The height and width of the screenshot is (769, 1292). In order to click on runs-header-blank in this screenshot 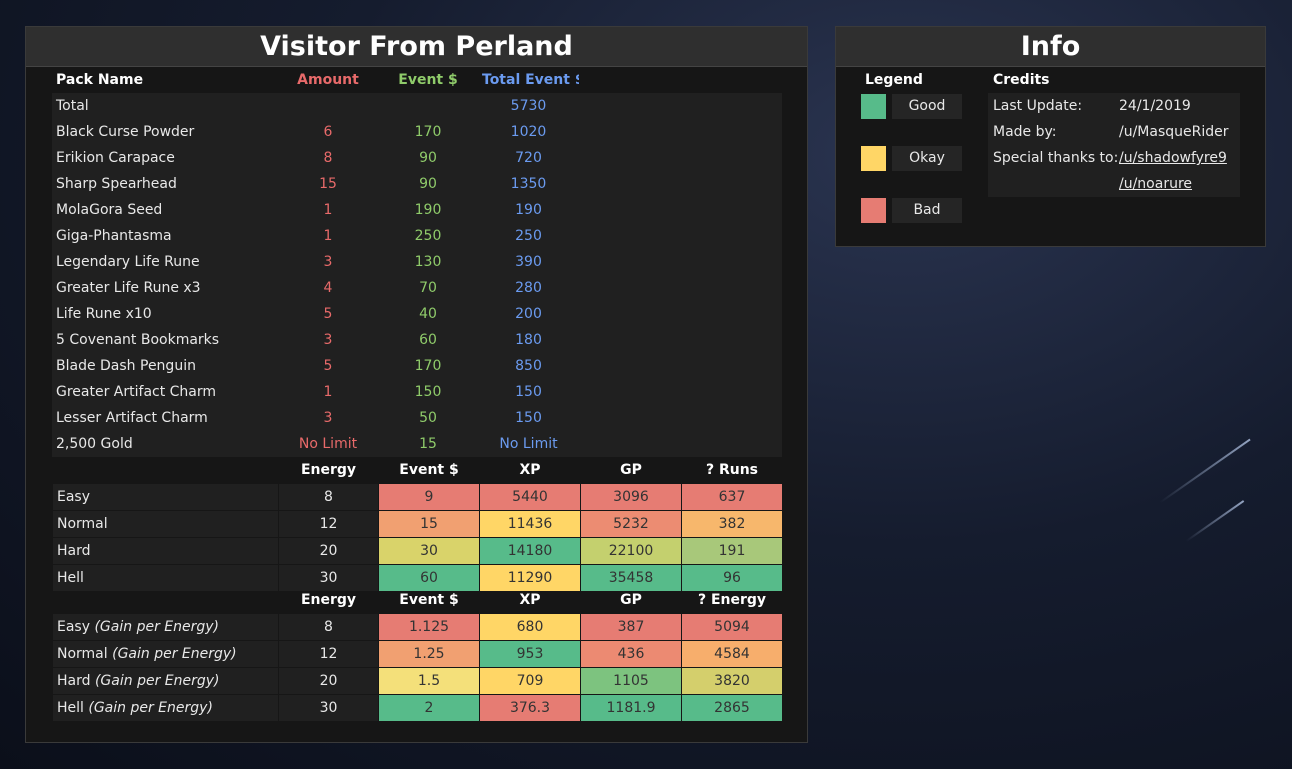, I will do `click(166, 470)`.